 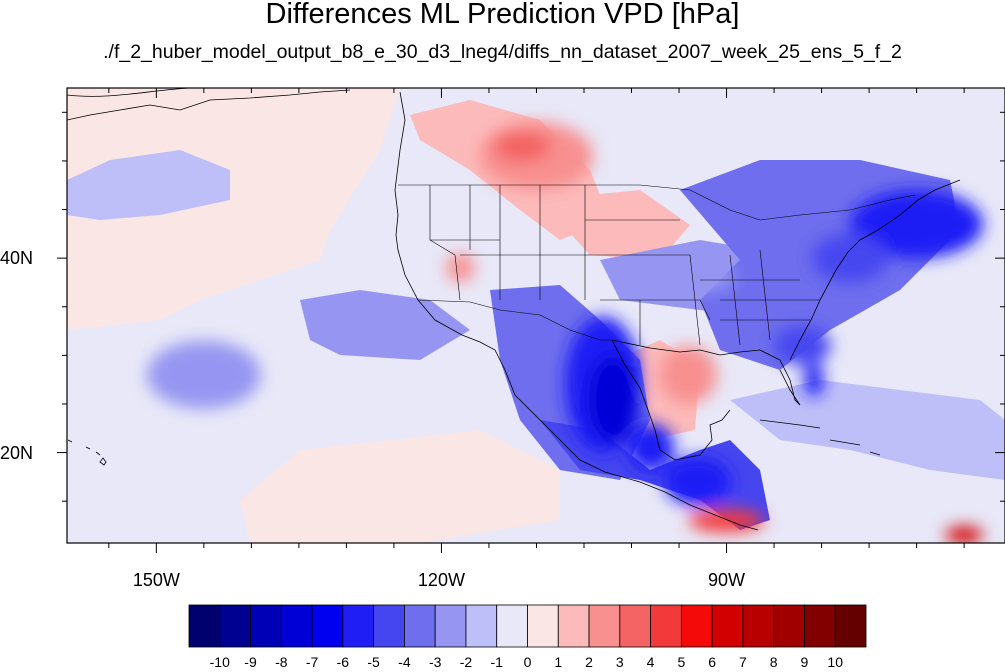 I want to click on far-west-negative-region, so click(x=148, y=185).